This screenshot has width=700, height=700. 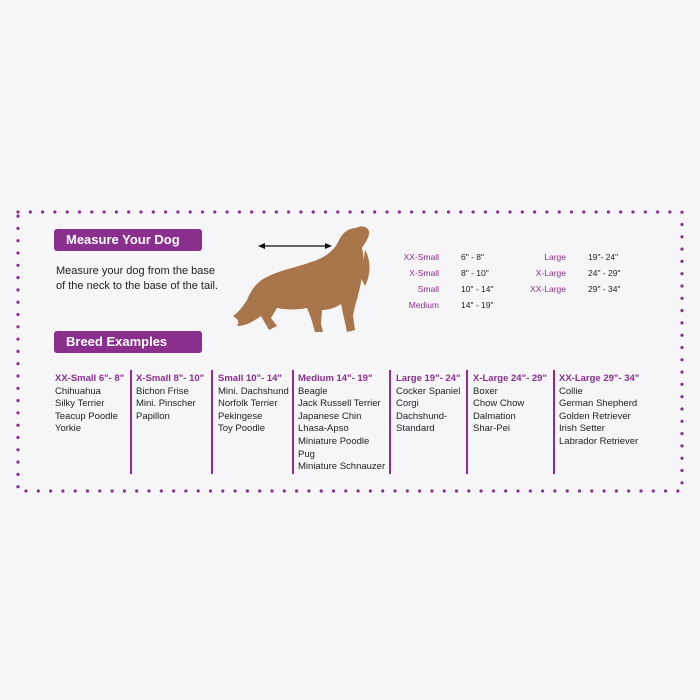 I want to click on breed-item: Irish Setter, so click(x=582, y=429).